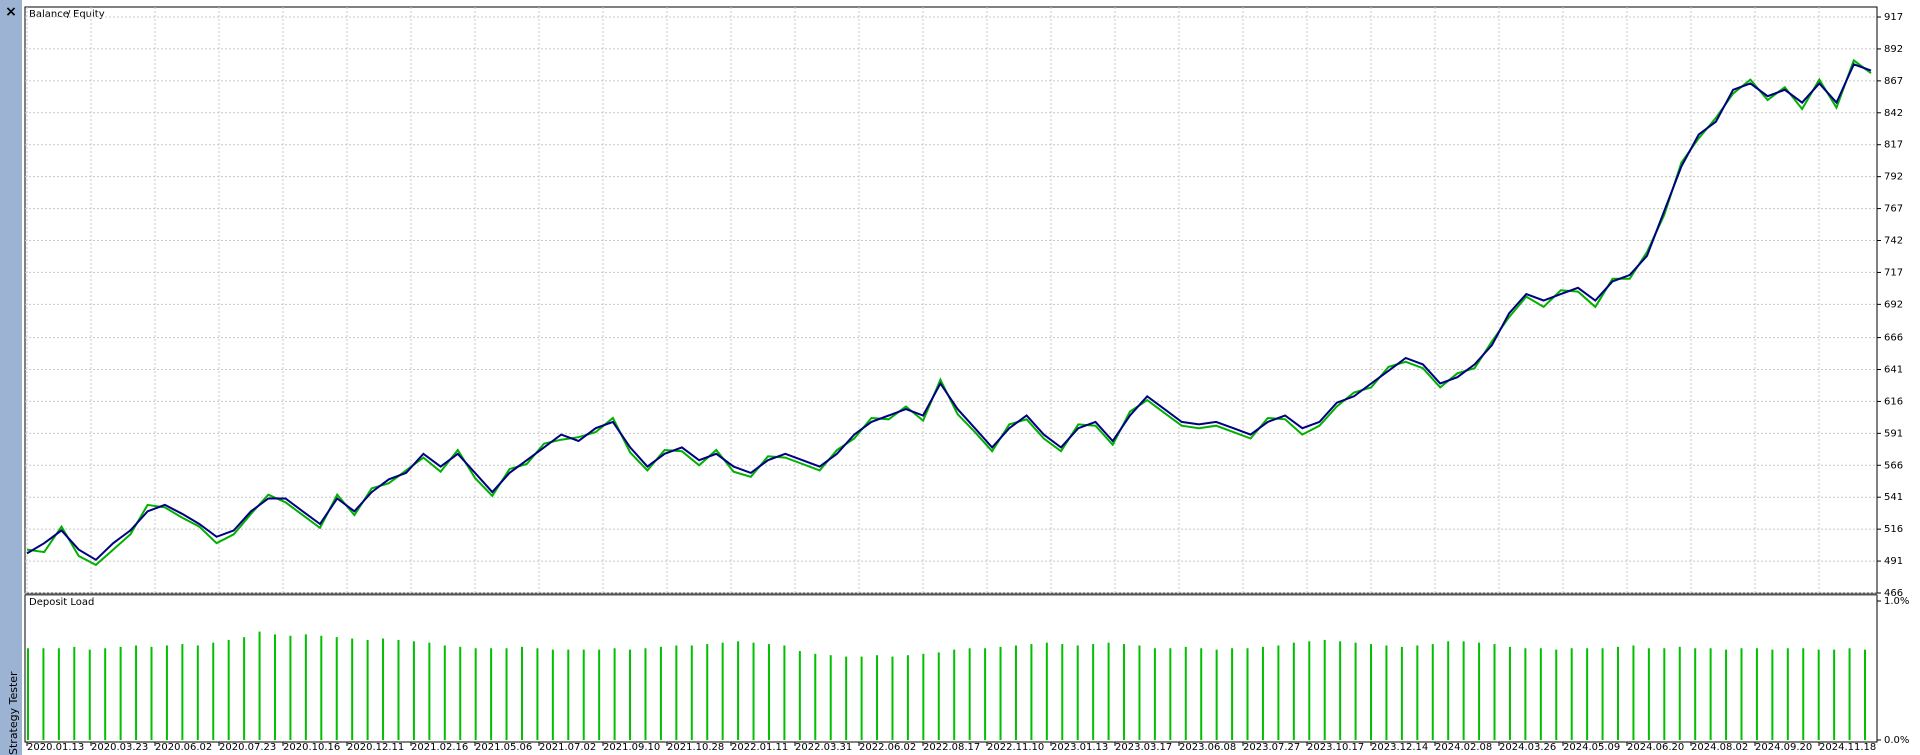 This screenshot has height=755, width=1920. Describe the element at coordinates (1893, 113) in the screenshot. I see `y-tick-label: 842` at that location.